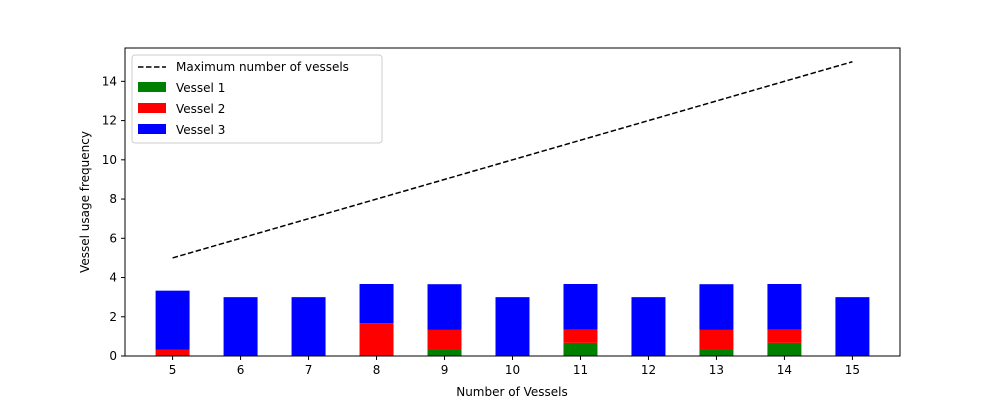 The image size is (1000, 400). What do you see at coordinates (444, 352) in the screenshot?
I see `bar-vessel-1-x9` at bounding box center [444, 352].